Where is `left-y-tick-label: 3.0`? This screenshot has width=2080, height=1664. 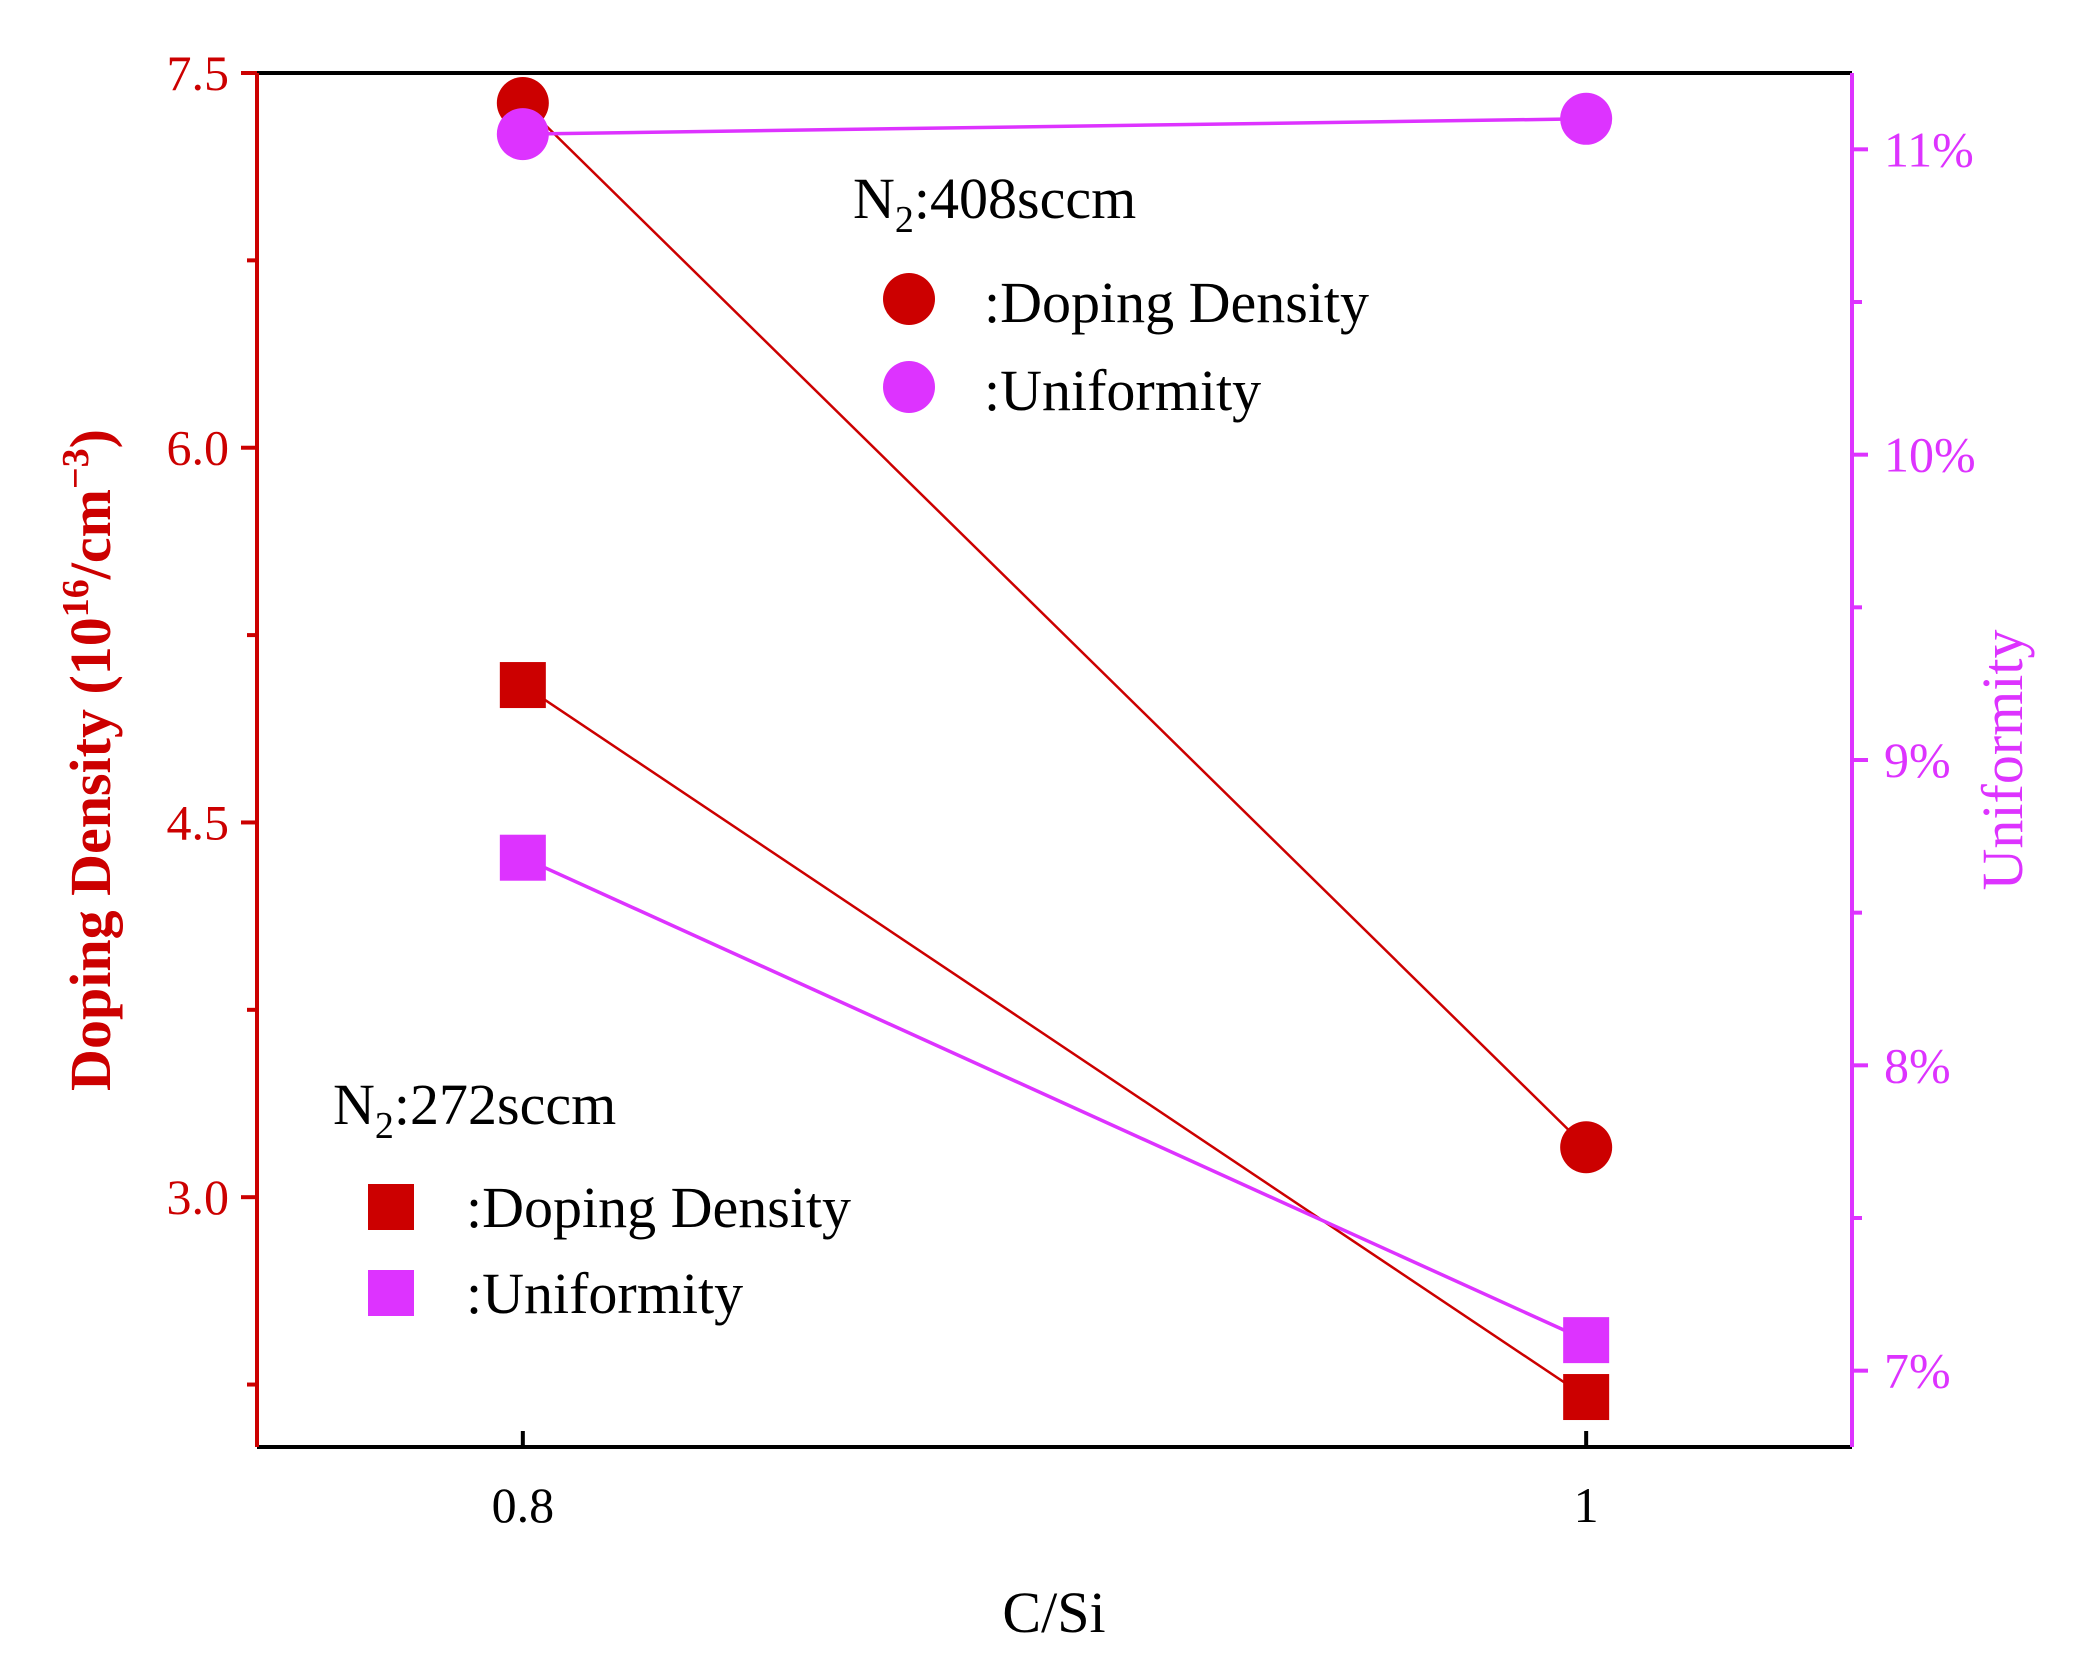 left-y-tick-label: 3.0 is located at coordinates (198, 1197).